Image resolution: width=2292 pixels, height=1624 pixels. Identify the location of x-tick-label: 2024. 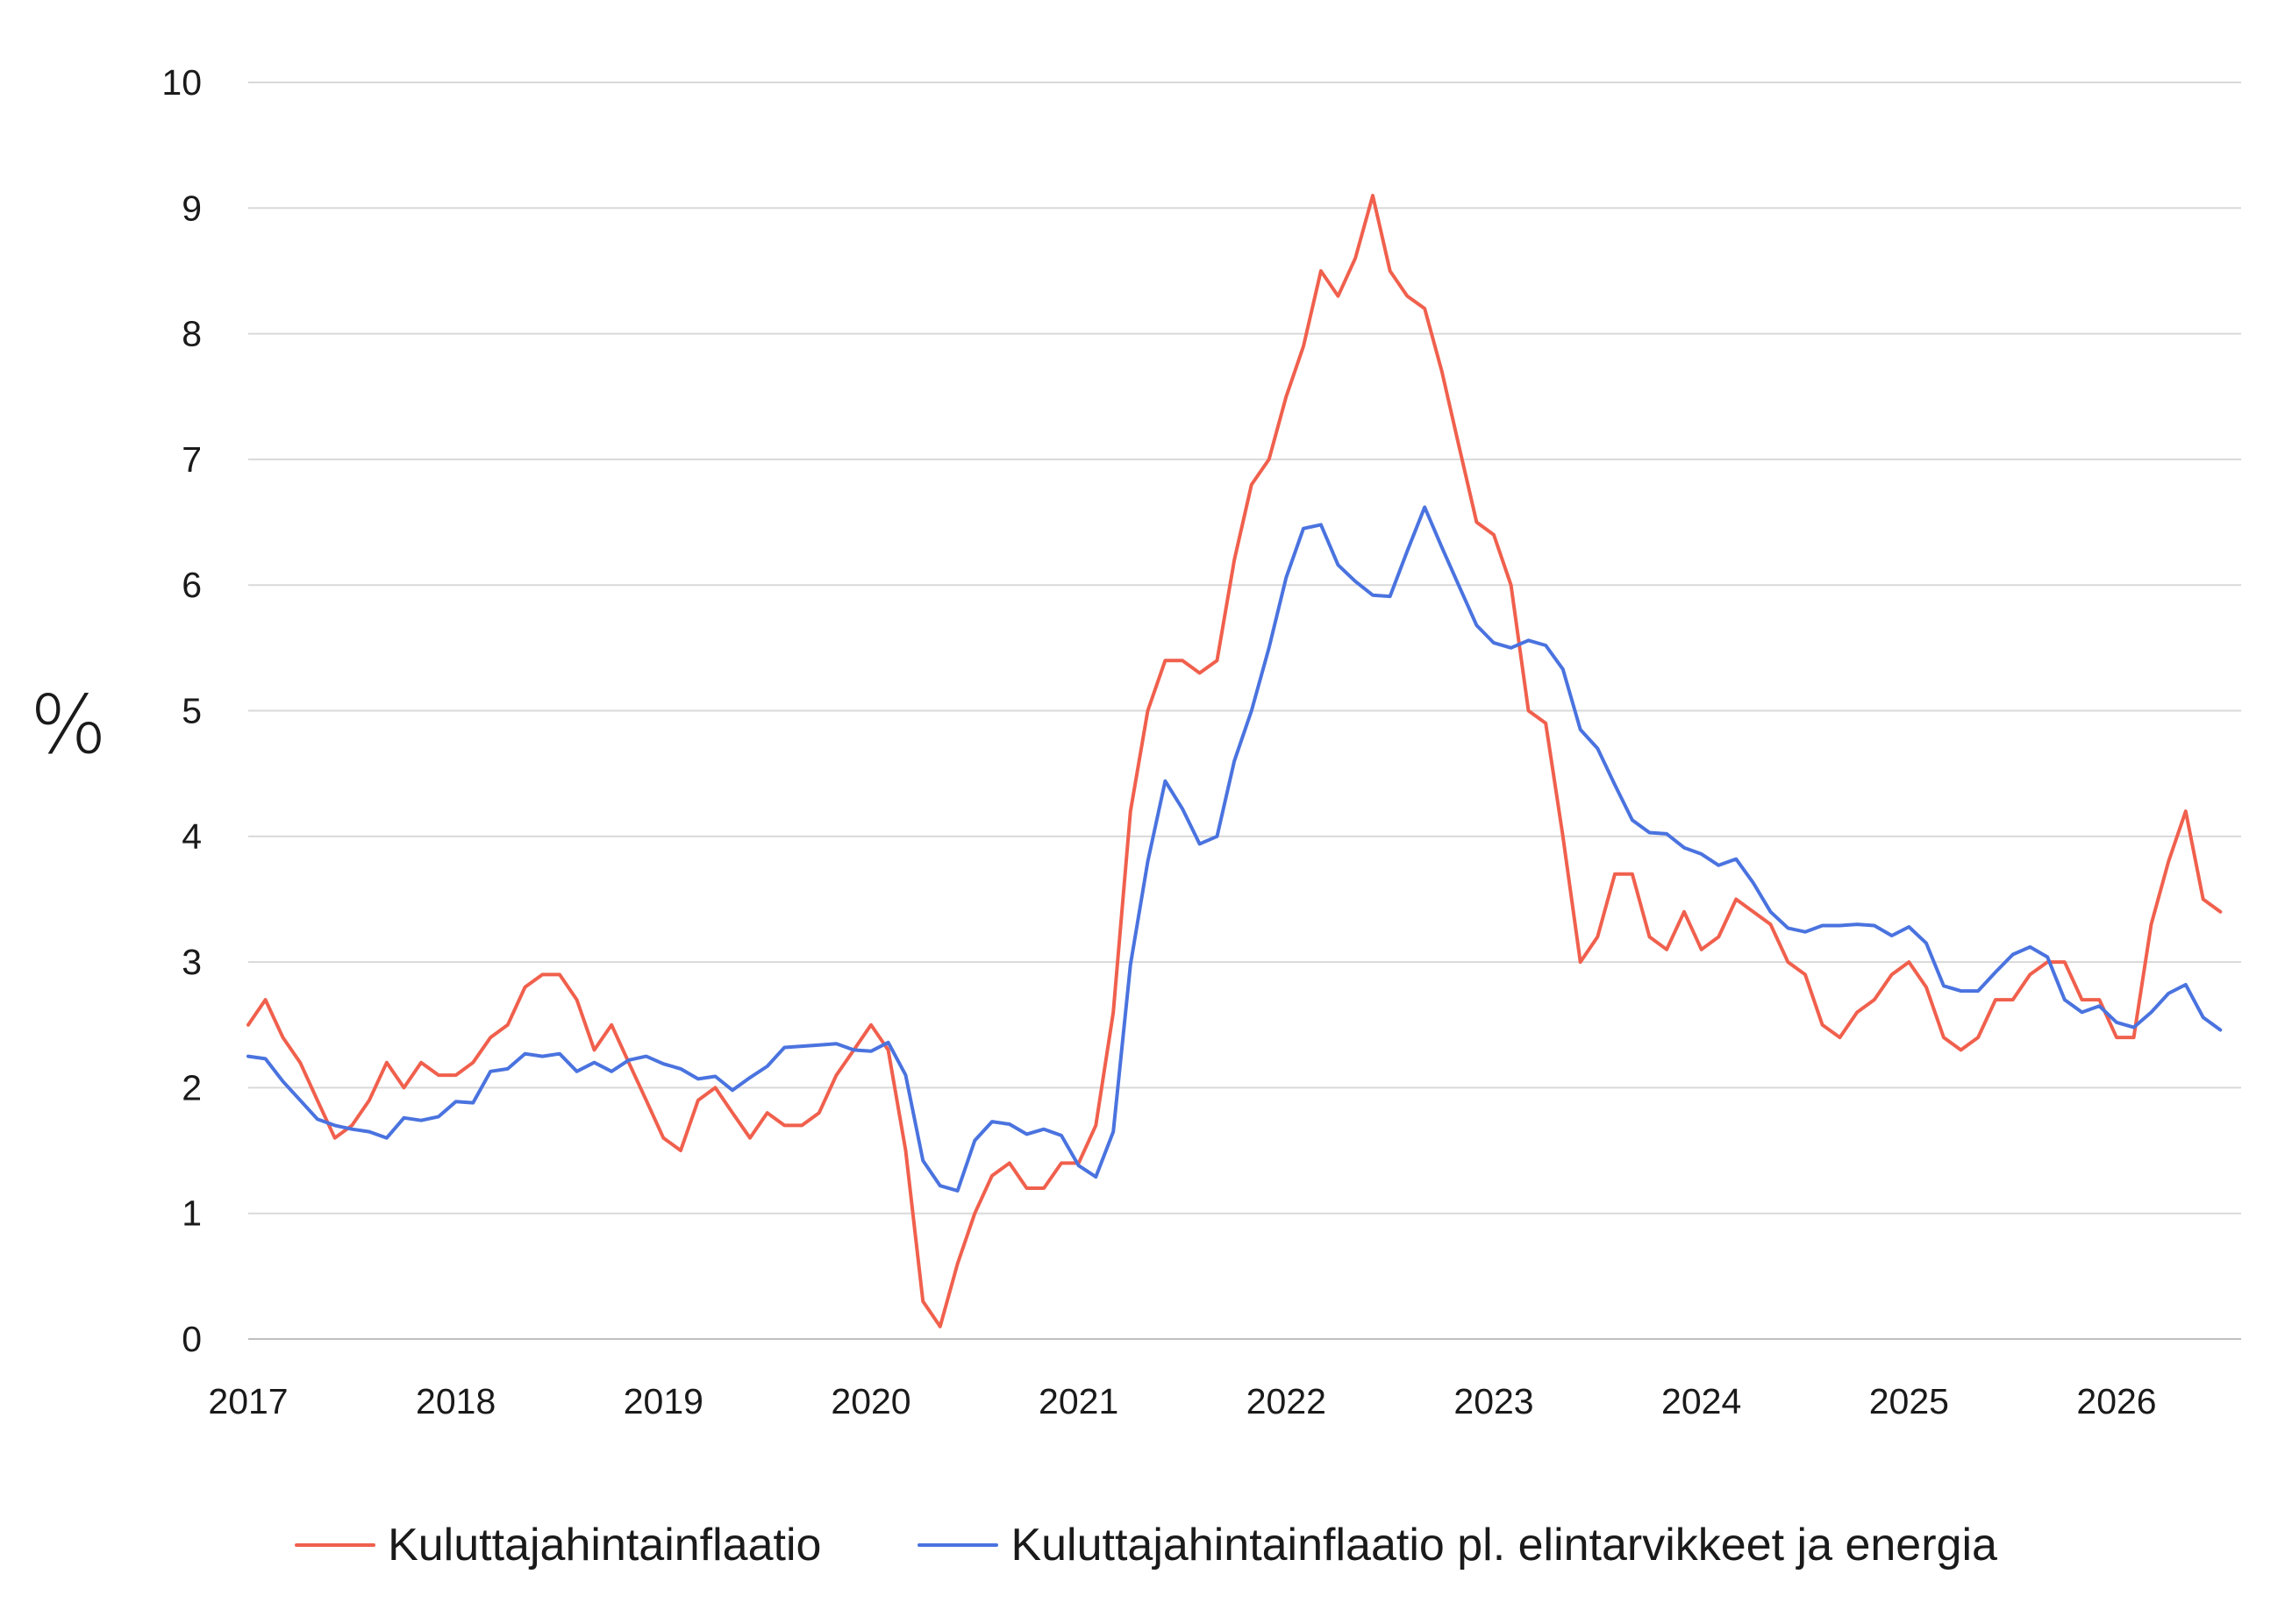
(1701, 1401).